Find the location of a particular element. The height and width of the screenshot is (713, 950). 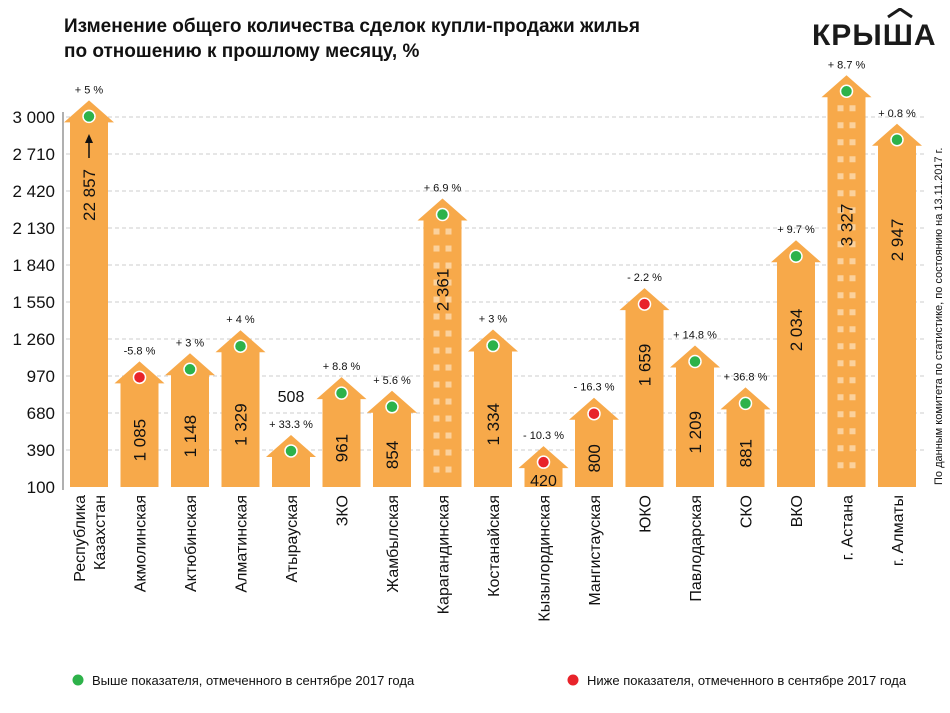

value-label: 2 947 is located at coordinates (897, 240).